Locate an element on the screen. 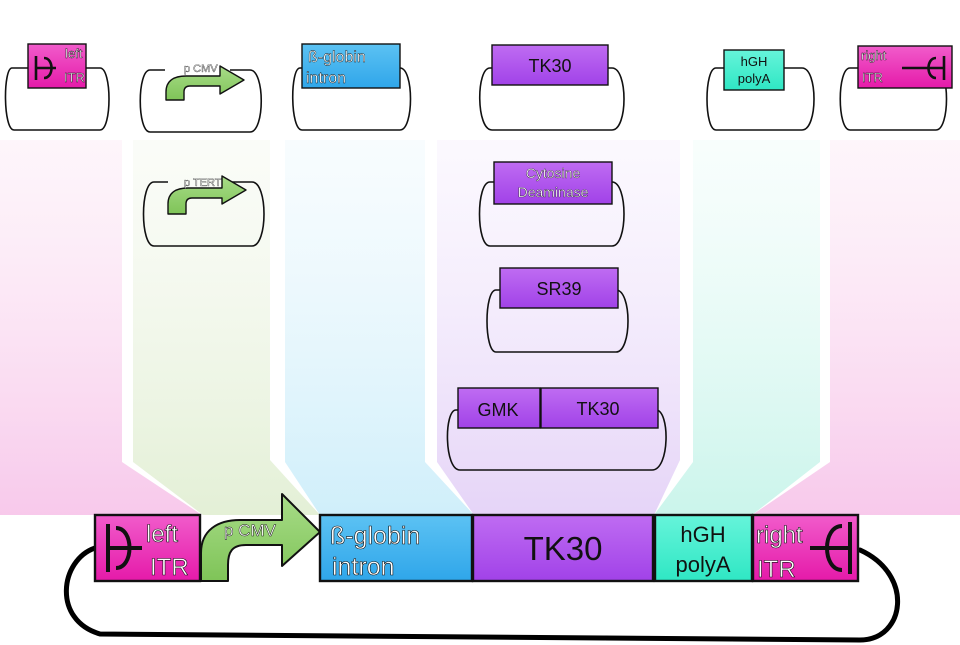 Image resolution: width=960 pixels, height=645 pixels. alt-tert-promoter-part: p TERT is located at coordinates (203, 211).